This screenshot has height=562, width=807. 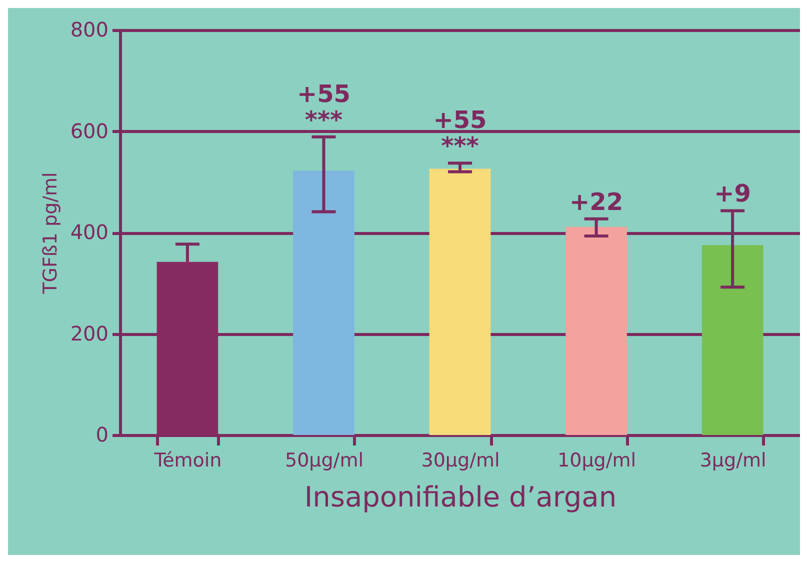 What do you see at coordinates (460, 497) in the screenshot?
I see `x-axis-title: Insaponifiable d’argan` at bounding box center [460, 497].